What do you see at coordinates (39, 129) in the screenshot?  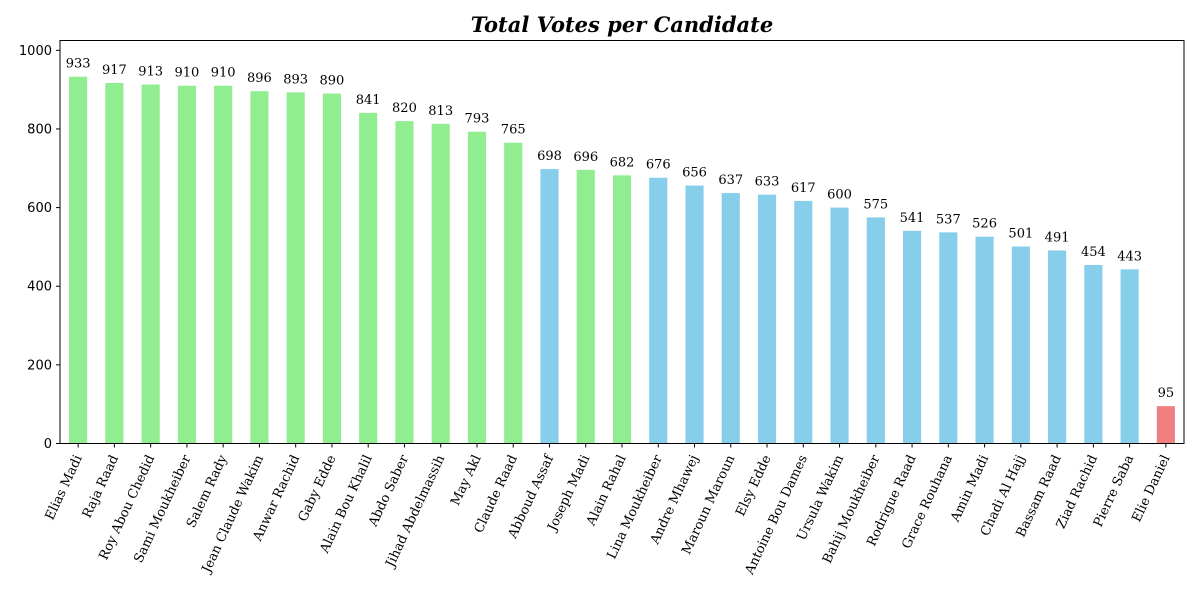 I see `y-tick-label-800: 800` at bounding box center [39, 129].